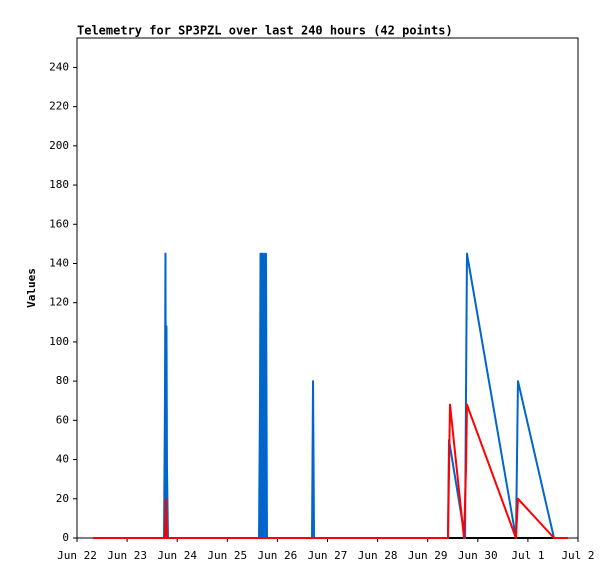  I want to click on y-tick-label: 20, so click(62, 498).